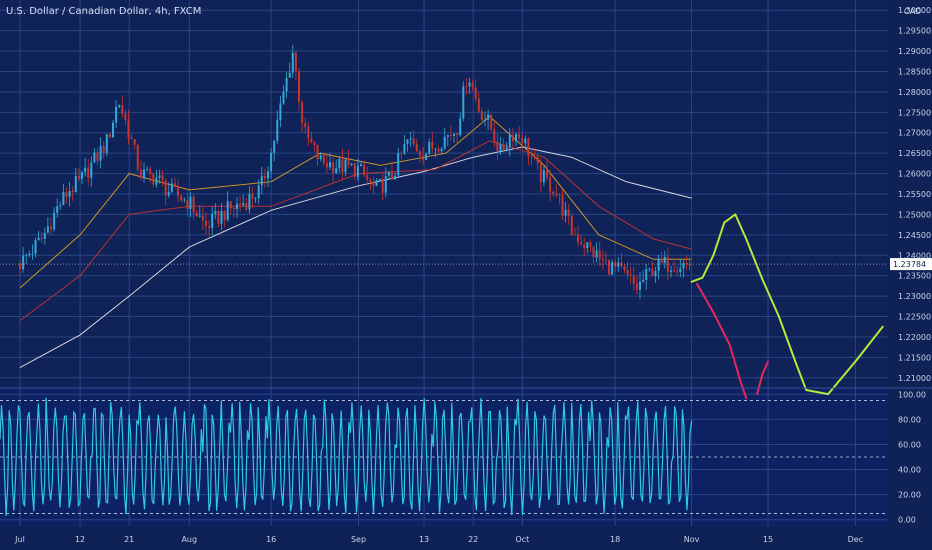 The height and width of the screenshot is (550, 932). I want to click on drawings, so click(787, 306).